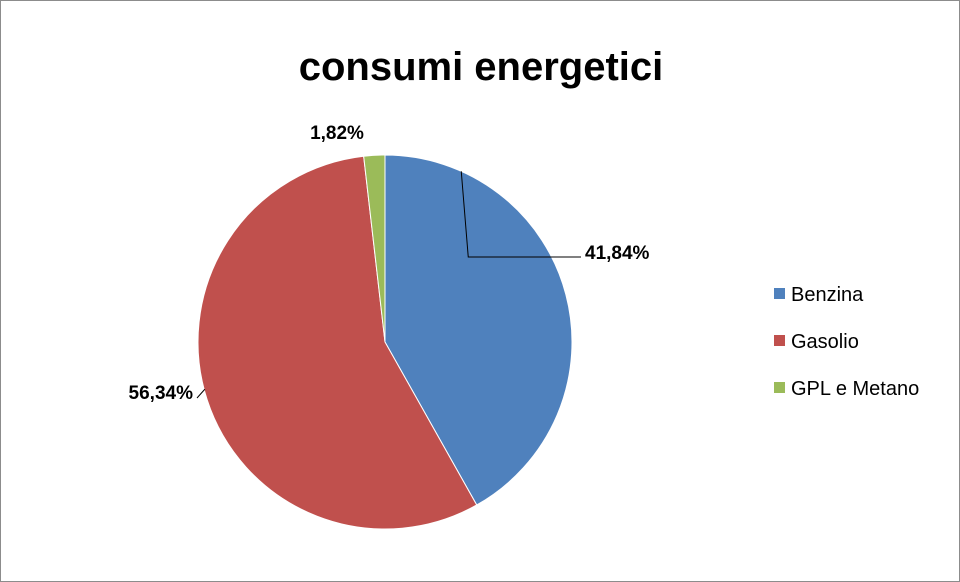 The width and height of the screenshot is (960, 582). I want to click on legend-label-gpl-metano: GPL e Metano, so click(855, 389).